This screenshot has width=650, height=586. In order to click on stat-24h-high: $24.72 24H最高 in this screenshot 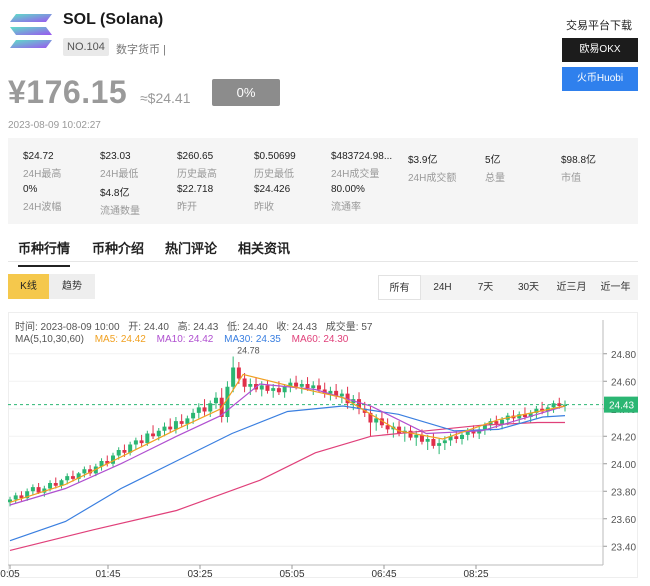, I will do `click(42, 165)`.